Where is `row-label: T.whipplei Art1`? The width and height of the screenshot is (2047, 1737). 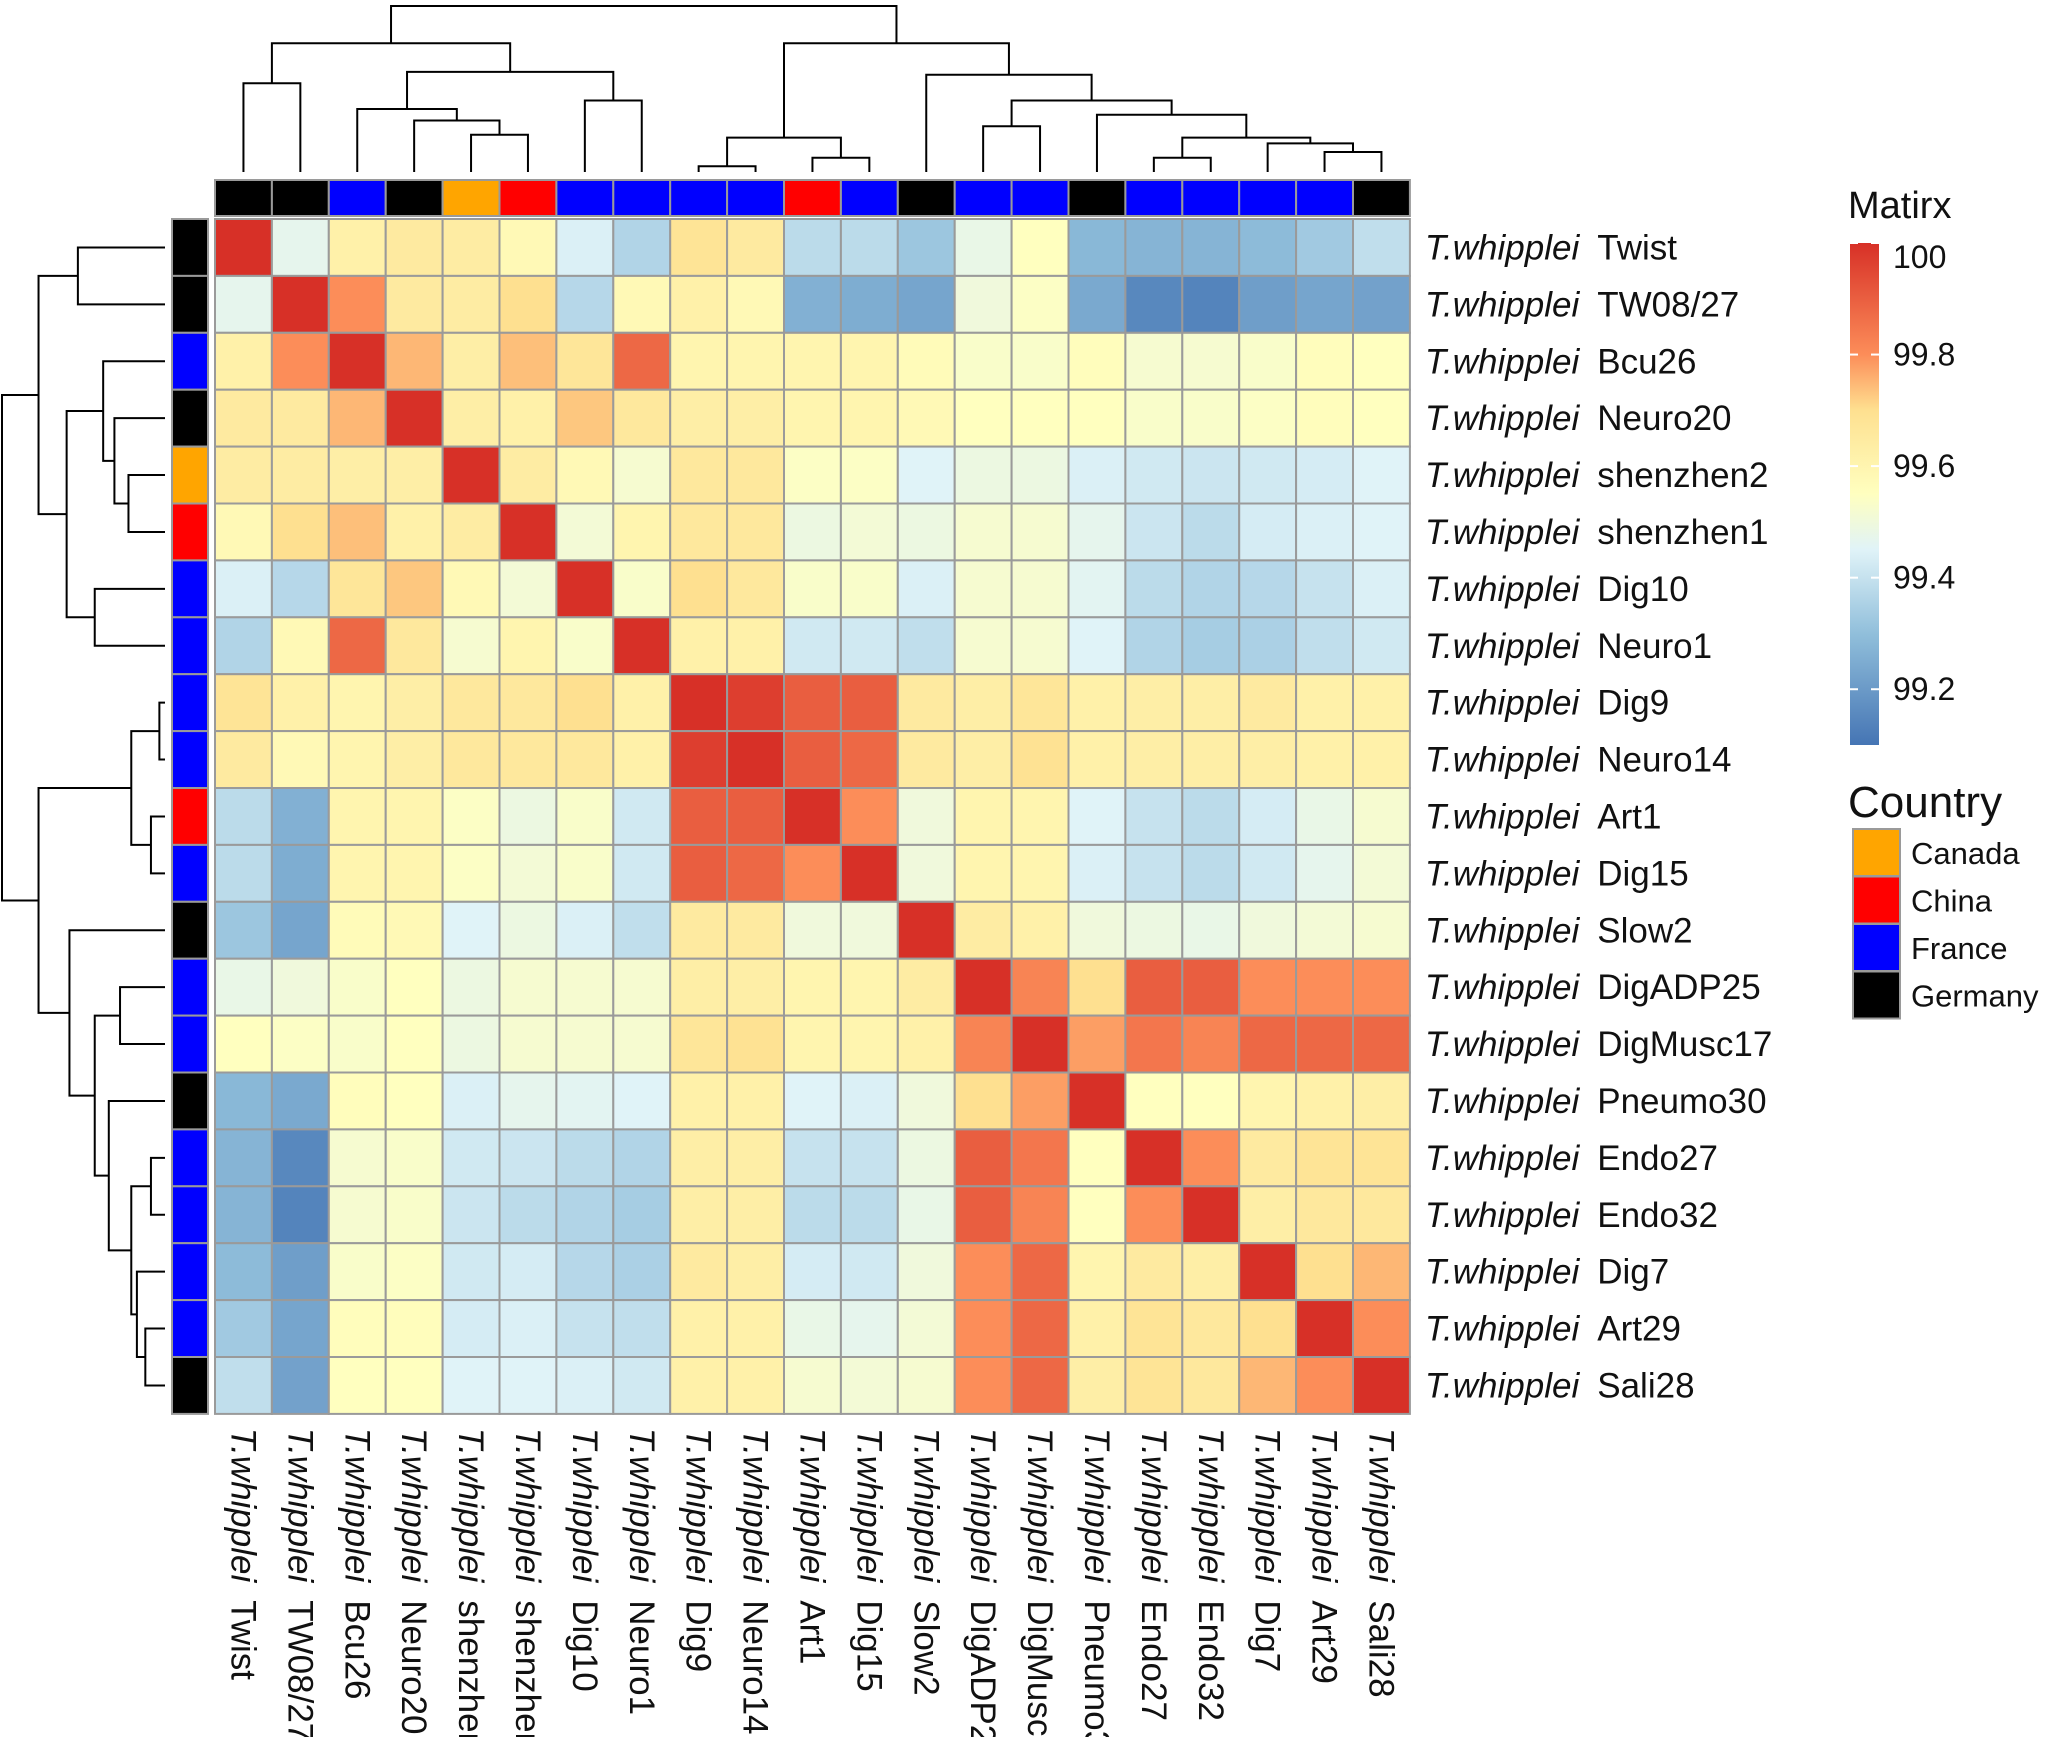 row-label: T.whipplei Art1 is located at coordinates (1543, 816).